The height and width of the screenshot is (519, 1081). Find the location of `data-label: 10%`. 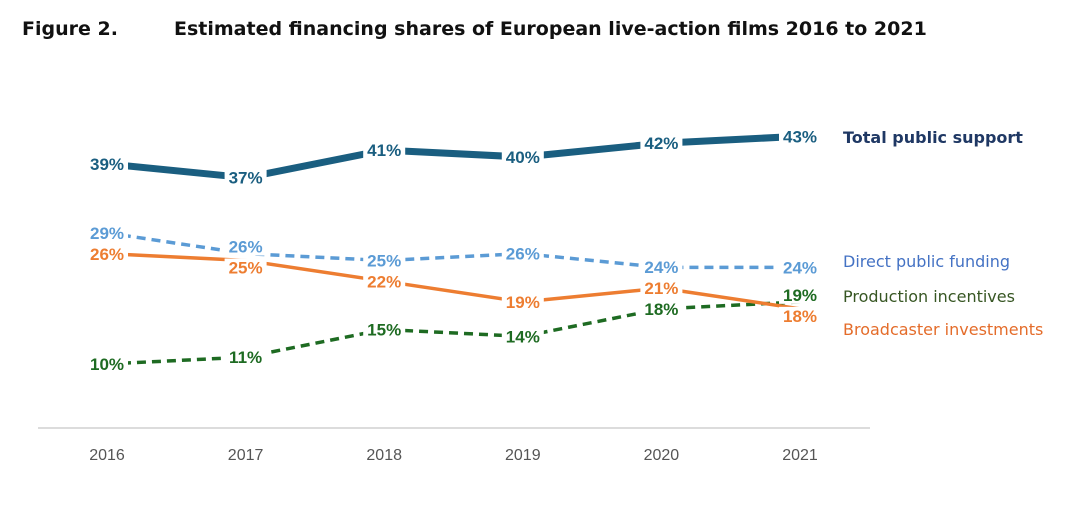

data-label: 10% is located at coordinates (107, 364).